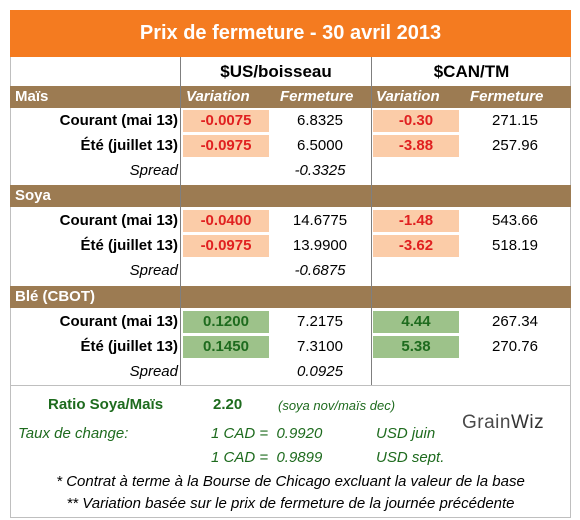  Describe the element at coordinates (320, 220) in the screenshot. I see `usd-close-cell: 14.6775` at that location.